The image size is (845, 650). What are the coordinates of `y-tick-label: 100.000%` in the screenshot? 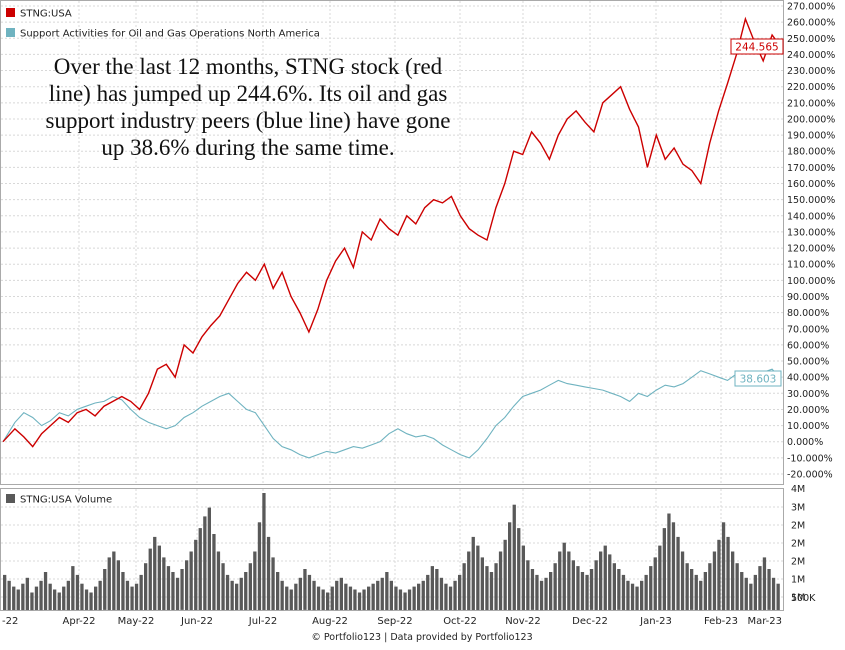 It's located at (811, 281).